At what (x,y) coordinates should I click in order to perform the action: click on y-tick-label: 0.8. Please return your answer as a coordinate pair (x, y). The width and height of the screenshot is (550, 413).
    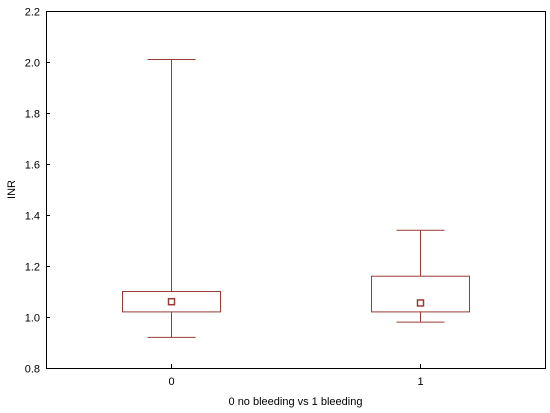
    Looking at the image, I should click on (32, 370).